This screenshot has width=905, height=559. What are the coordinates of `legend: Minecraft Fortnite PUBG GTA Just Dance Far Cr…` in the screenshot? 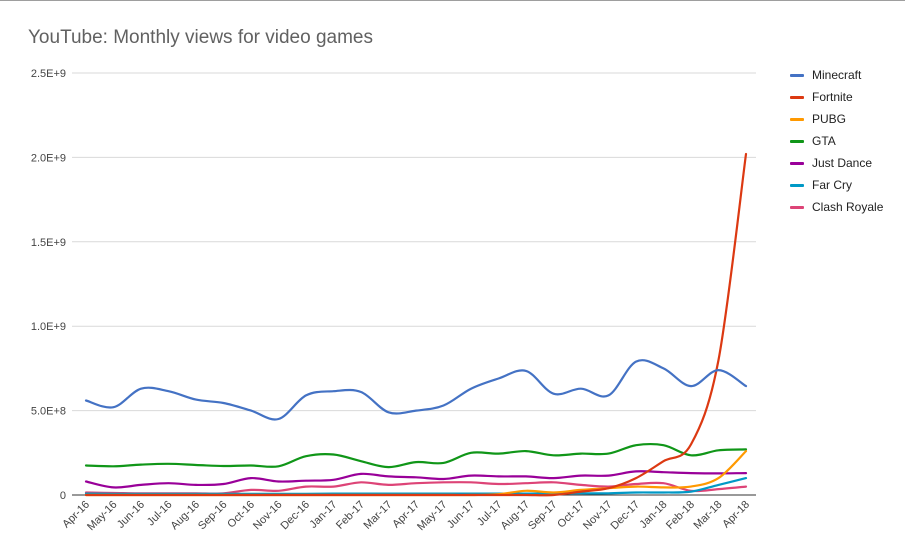 It's located at (836, 141).